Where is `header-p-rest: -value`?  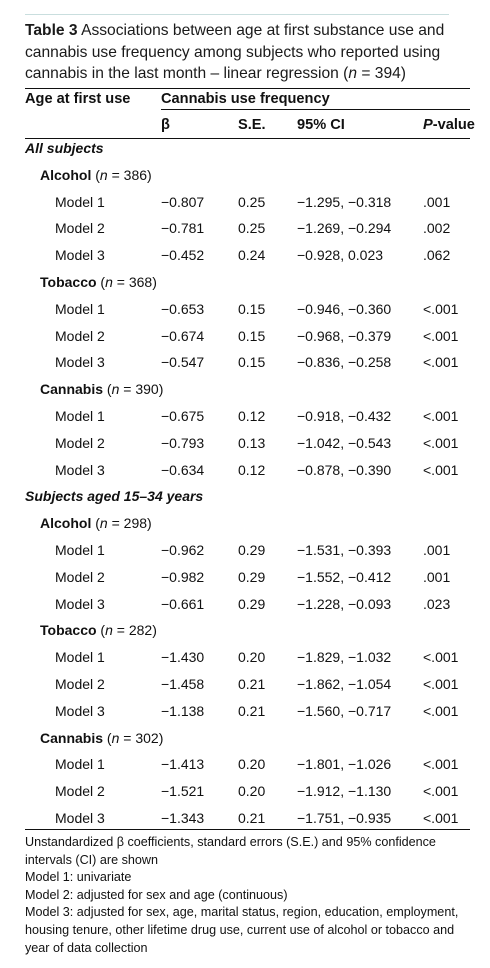 header-p-rest: -value is located at coordinates (453, 125).